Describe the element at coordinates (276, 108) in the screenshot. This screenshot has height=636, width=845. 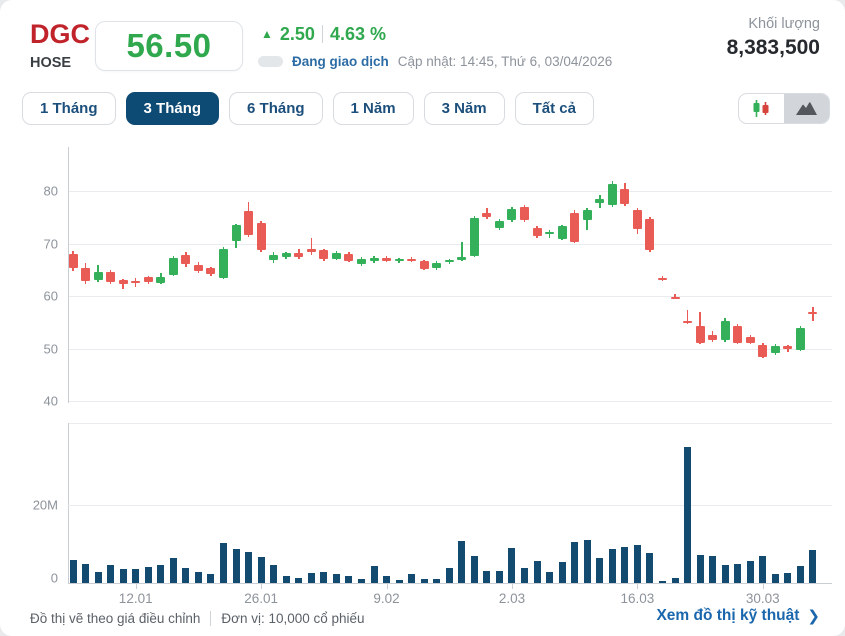
I see `range-button-6m: 6 Tháng` at that location.